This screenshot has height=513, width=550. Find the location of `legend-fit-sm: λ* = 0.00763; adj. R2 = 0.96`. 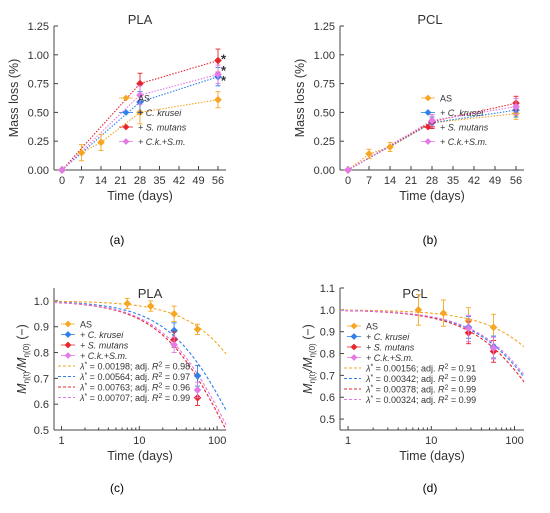

legend-fit-sm: λ* = 0.00763; adj. R2 = 0.96 is located at coordinates (124, 388).